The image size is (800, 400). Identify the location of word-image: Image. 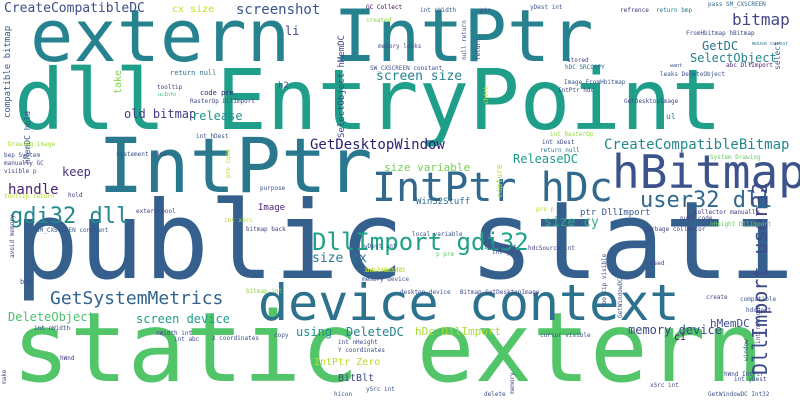
(272, 208).